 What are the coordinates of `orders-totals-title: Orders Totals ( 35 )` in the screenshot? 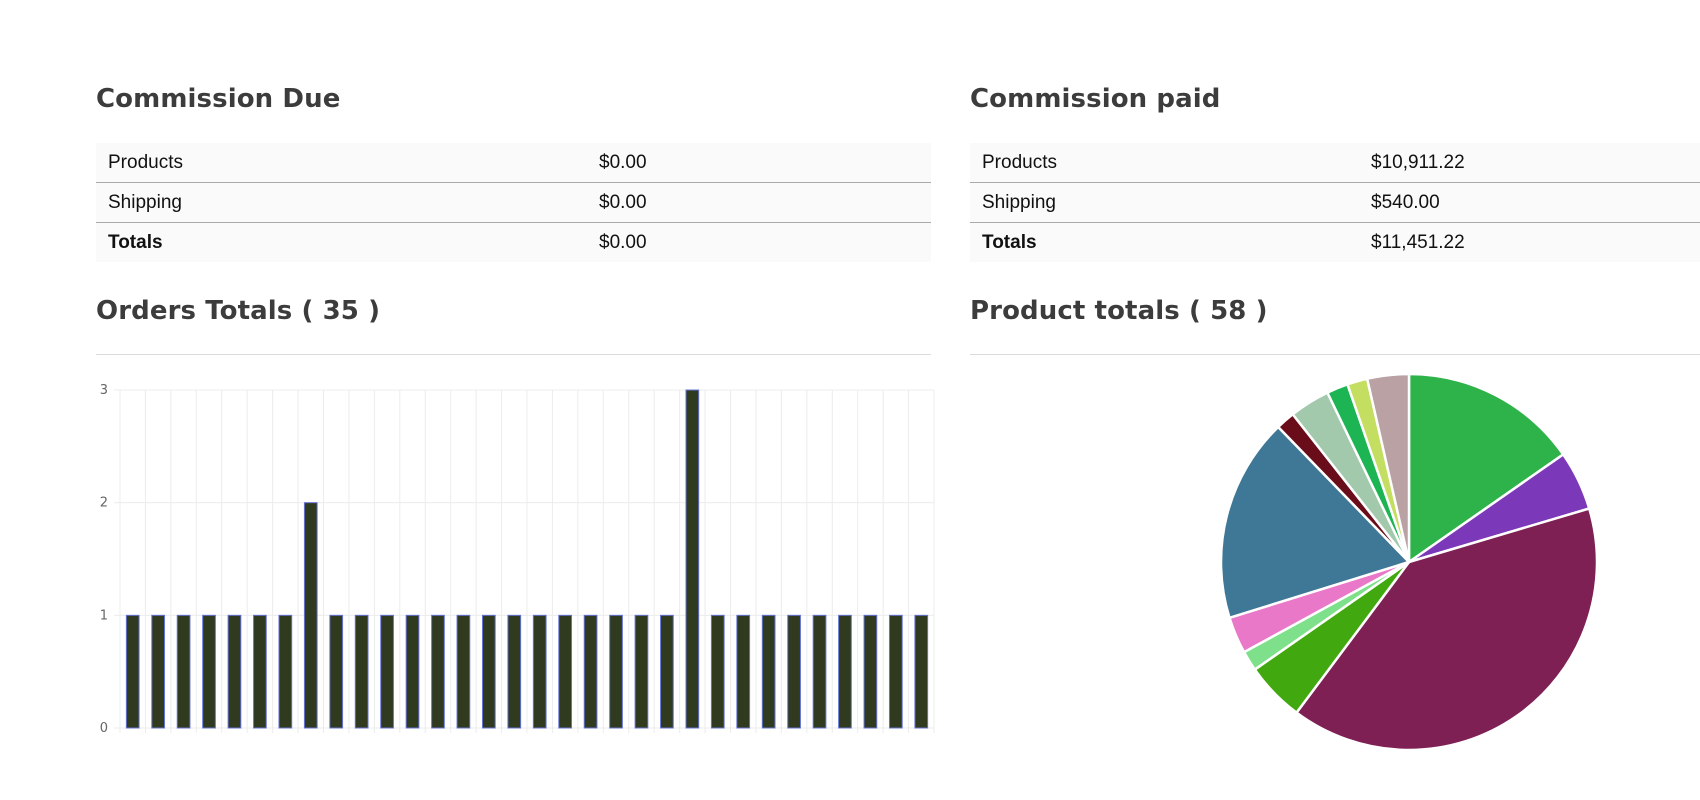 It's located at (238, 311).